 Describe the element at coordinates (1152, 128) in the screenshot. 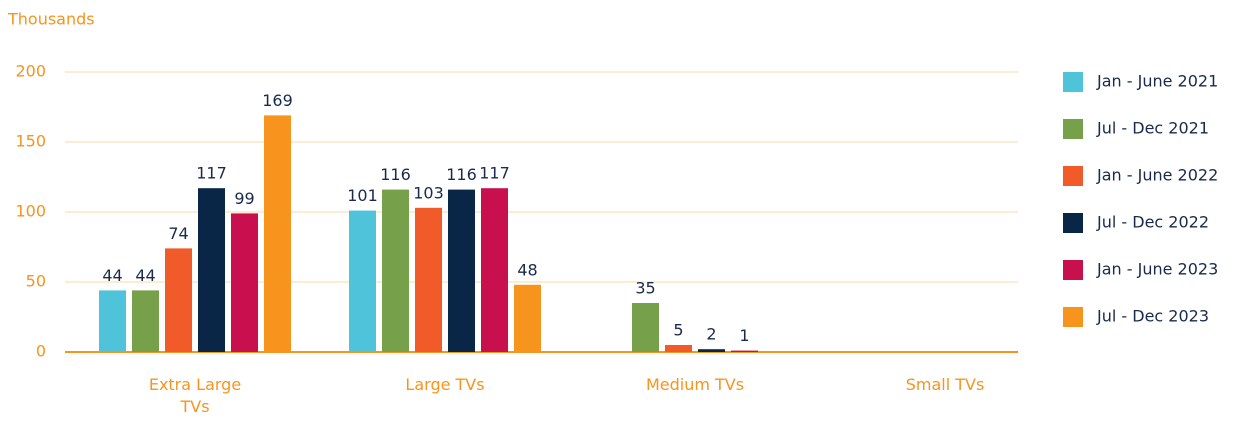

I see `legend-label: Jul - Dec 2021` at that location.